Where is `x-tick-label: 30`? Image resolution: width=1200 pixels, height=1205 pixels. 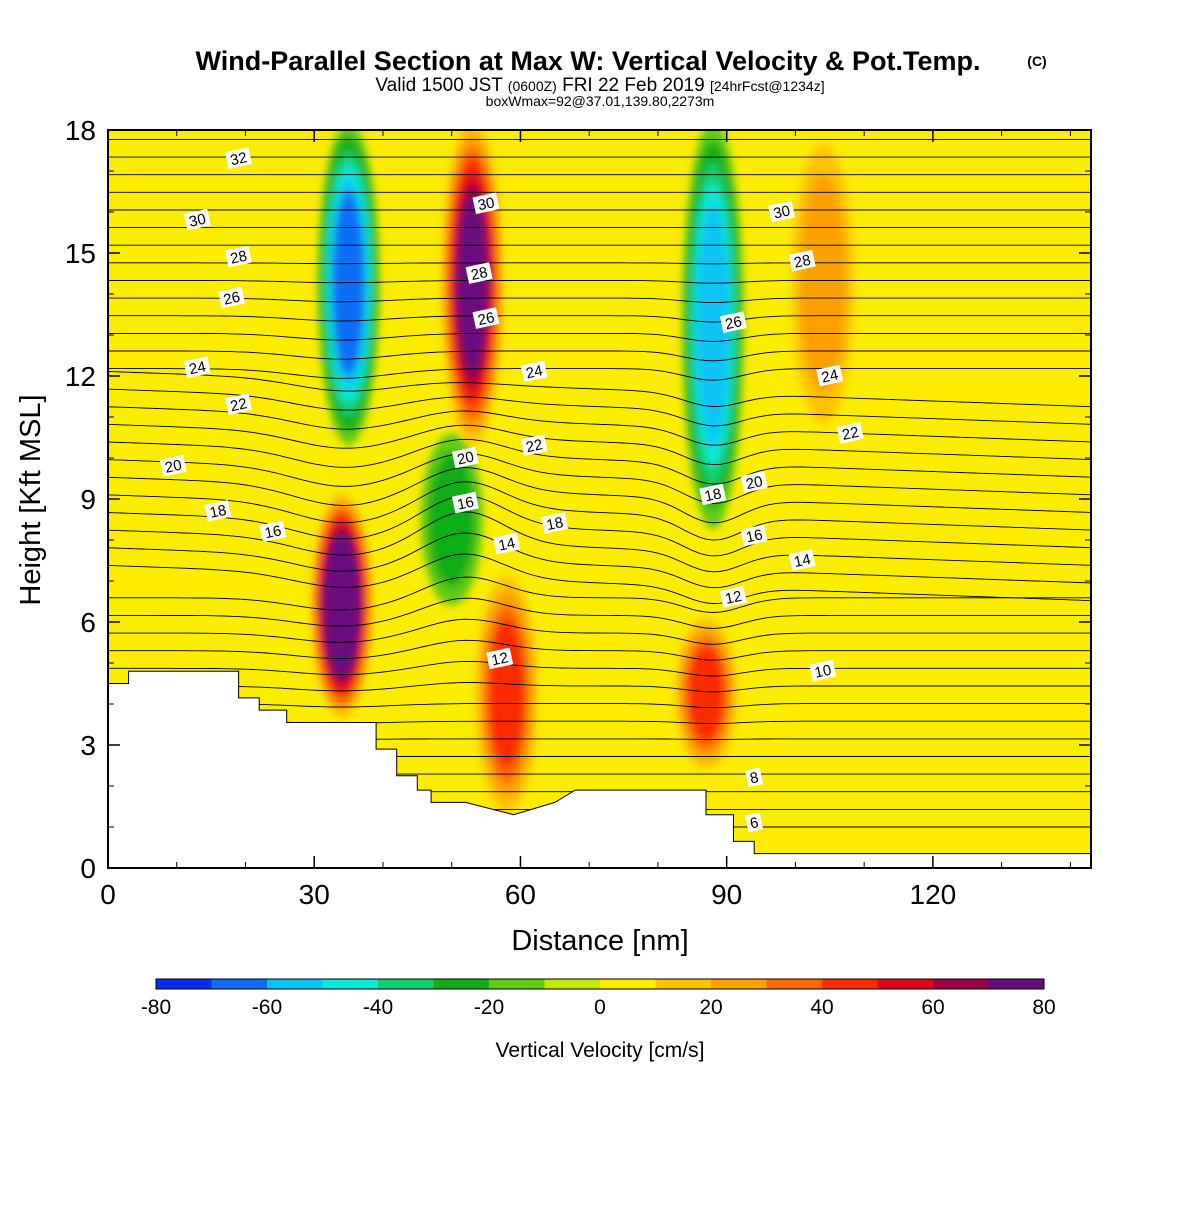
x-tick-label: 30 is located at coordinates (314, 894).